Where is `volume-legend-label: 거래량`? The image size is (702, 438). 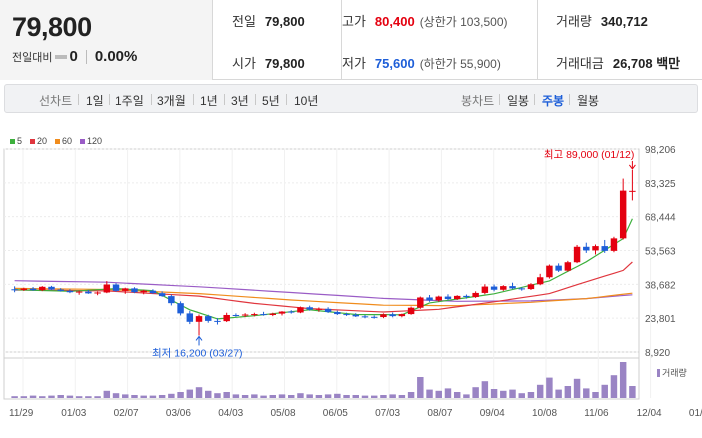
volume-legend-label: 거래량 is located at coordinates (674, 373).